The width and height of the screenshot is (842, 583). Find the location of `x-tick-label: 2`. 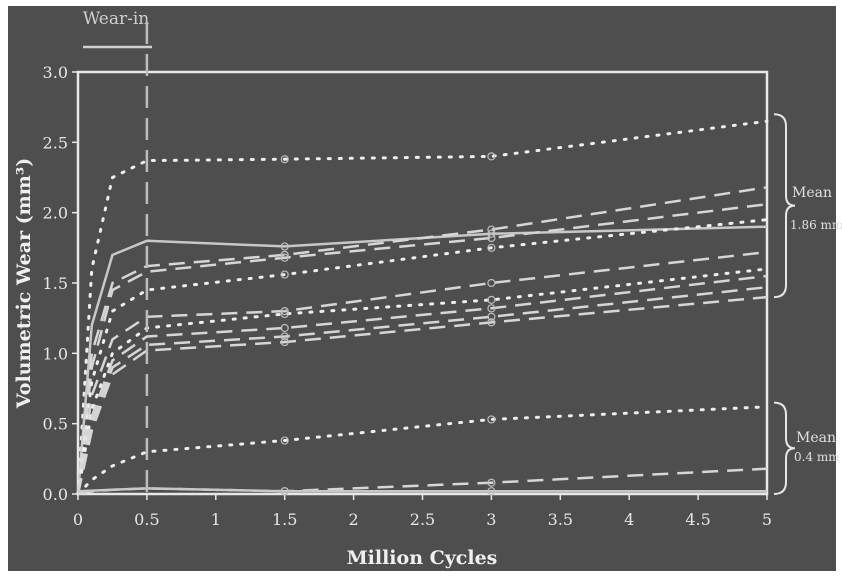

x-tick-label: 2 is located at coordinates (354, 519).